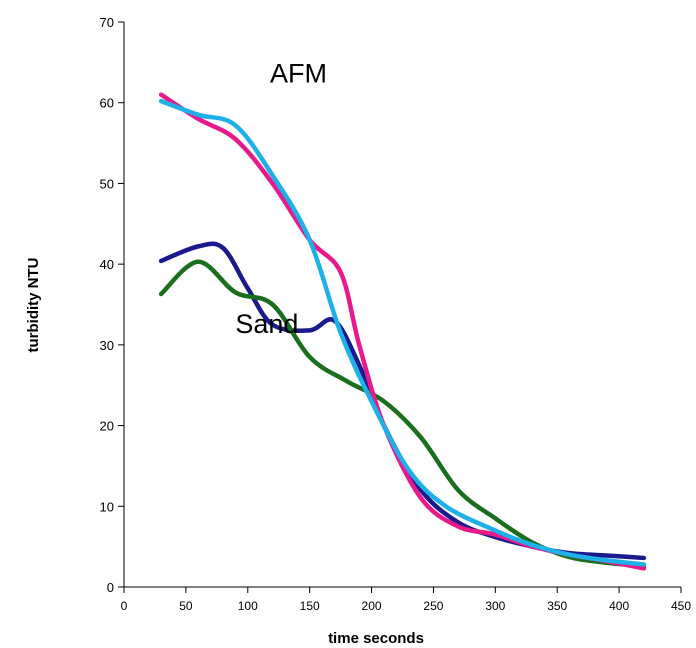 The height and width of the screenshot is (648, 696). Describe the element at coordinates (110, 587) in the screenshot. I see `y-tick-label: 0` at that location.